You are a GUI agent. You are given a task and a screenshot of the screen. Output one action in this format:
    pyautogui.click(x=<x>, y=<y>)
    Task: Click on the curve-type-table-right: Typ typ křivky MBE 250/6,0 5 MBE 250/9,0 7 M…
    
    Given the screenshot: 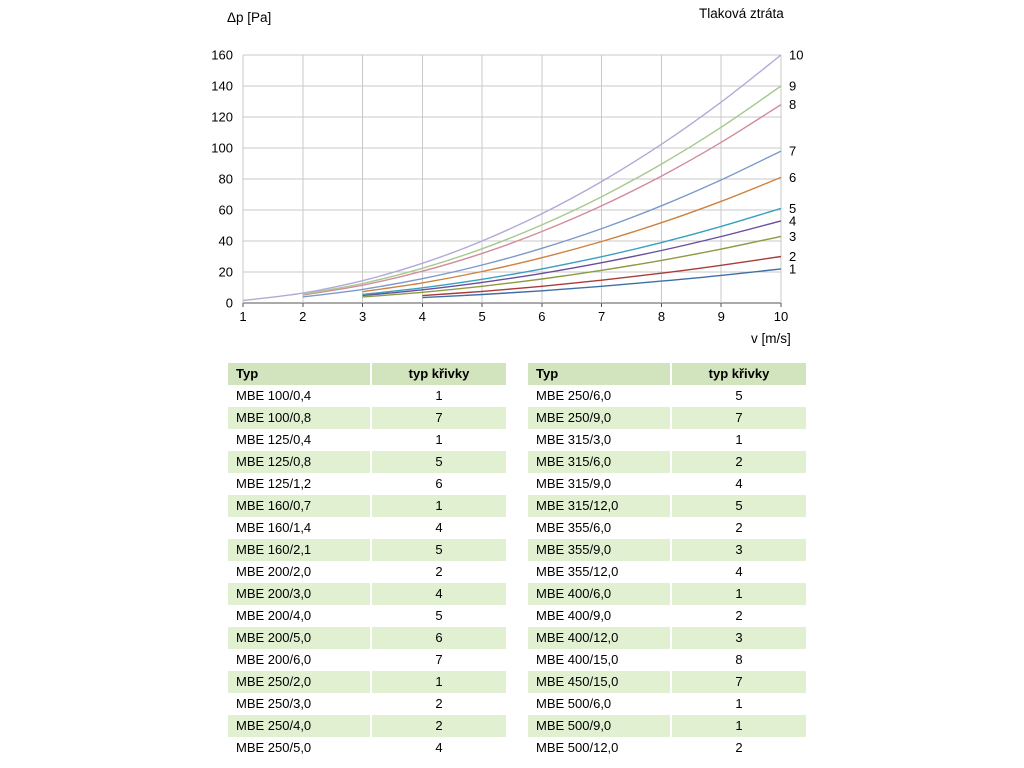 What is the action you would take?
    pyautogui.click(x=667, y=561)
    